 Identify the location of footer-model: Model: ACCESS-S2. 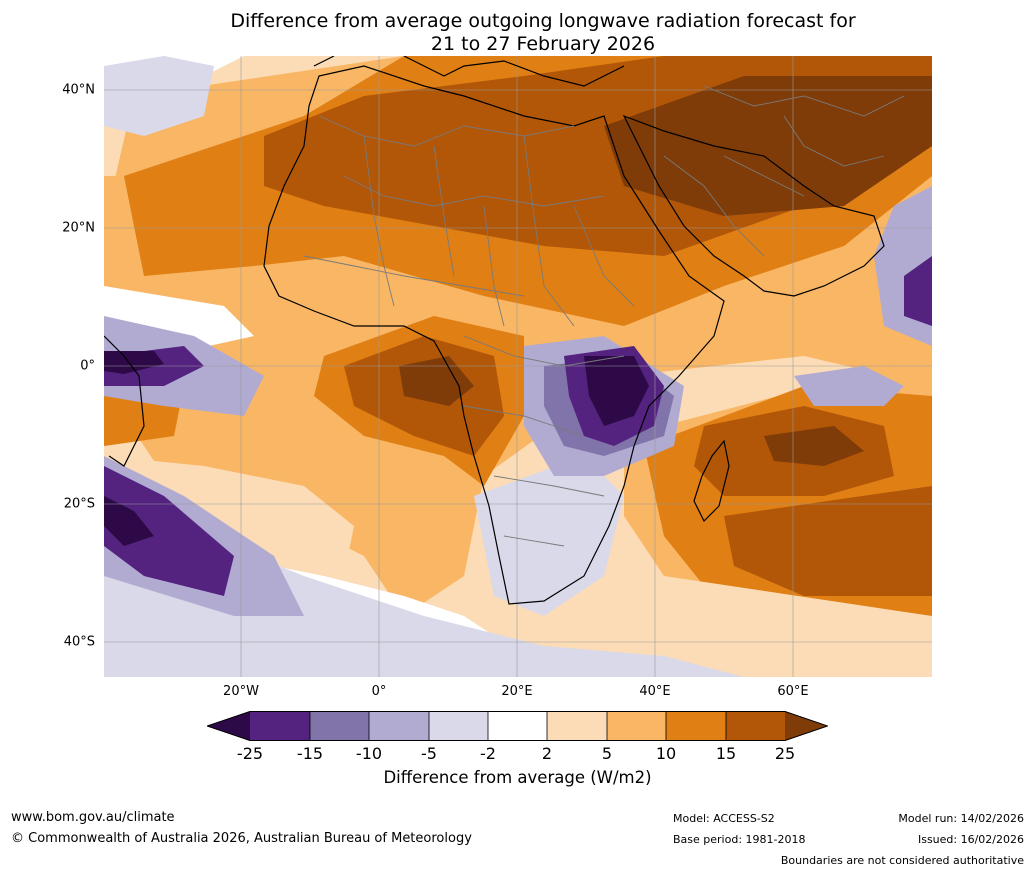
(724, 818).